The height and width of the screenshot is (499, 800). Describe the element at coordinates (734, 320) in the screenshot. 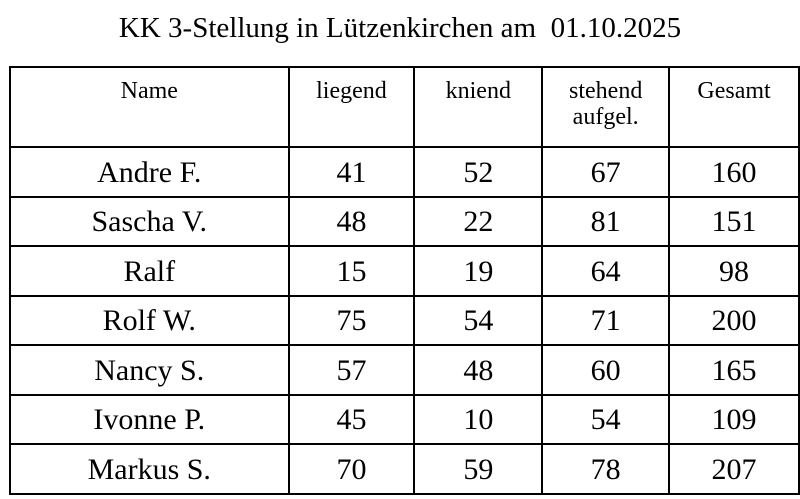

I see `cell-gesamt: 200` at that location.